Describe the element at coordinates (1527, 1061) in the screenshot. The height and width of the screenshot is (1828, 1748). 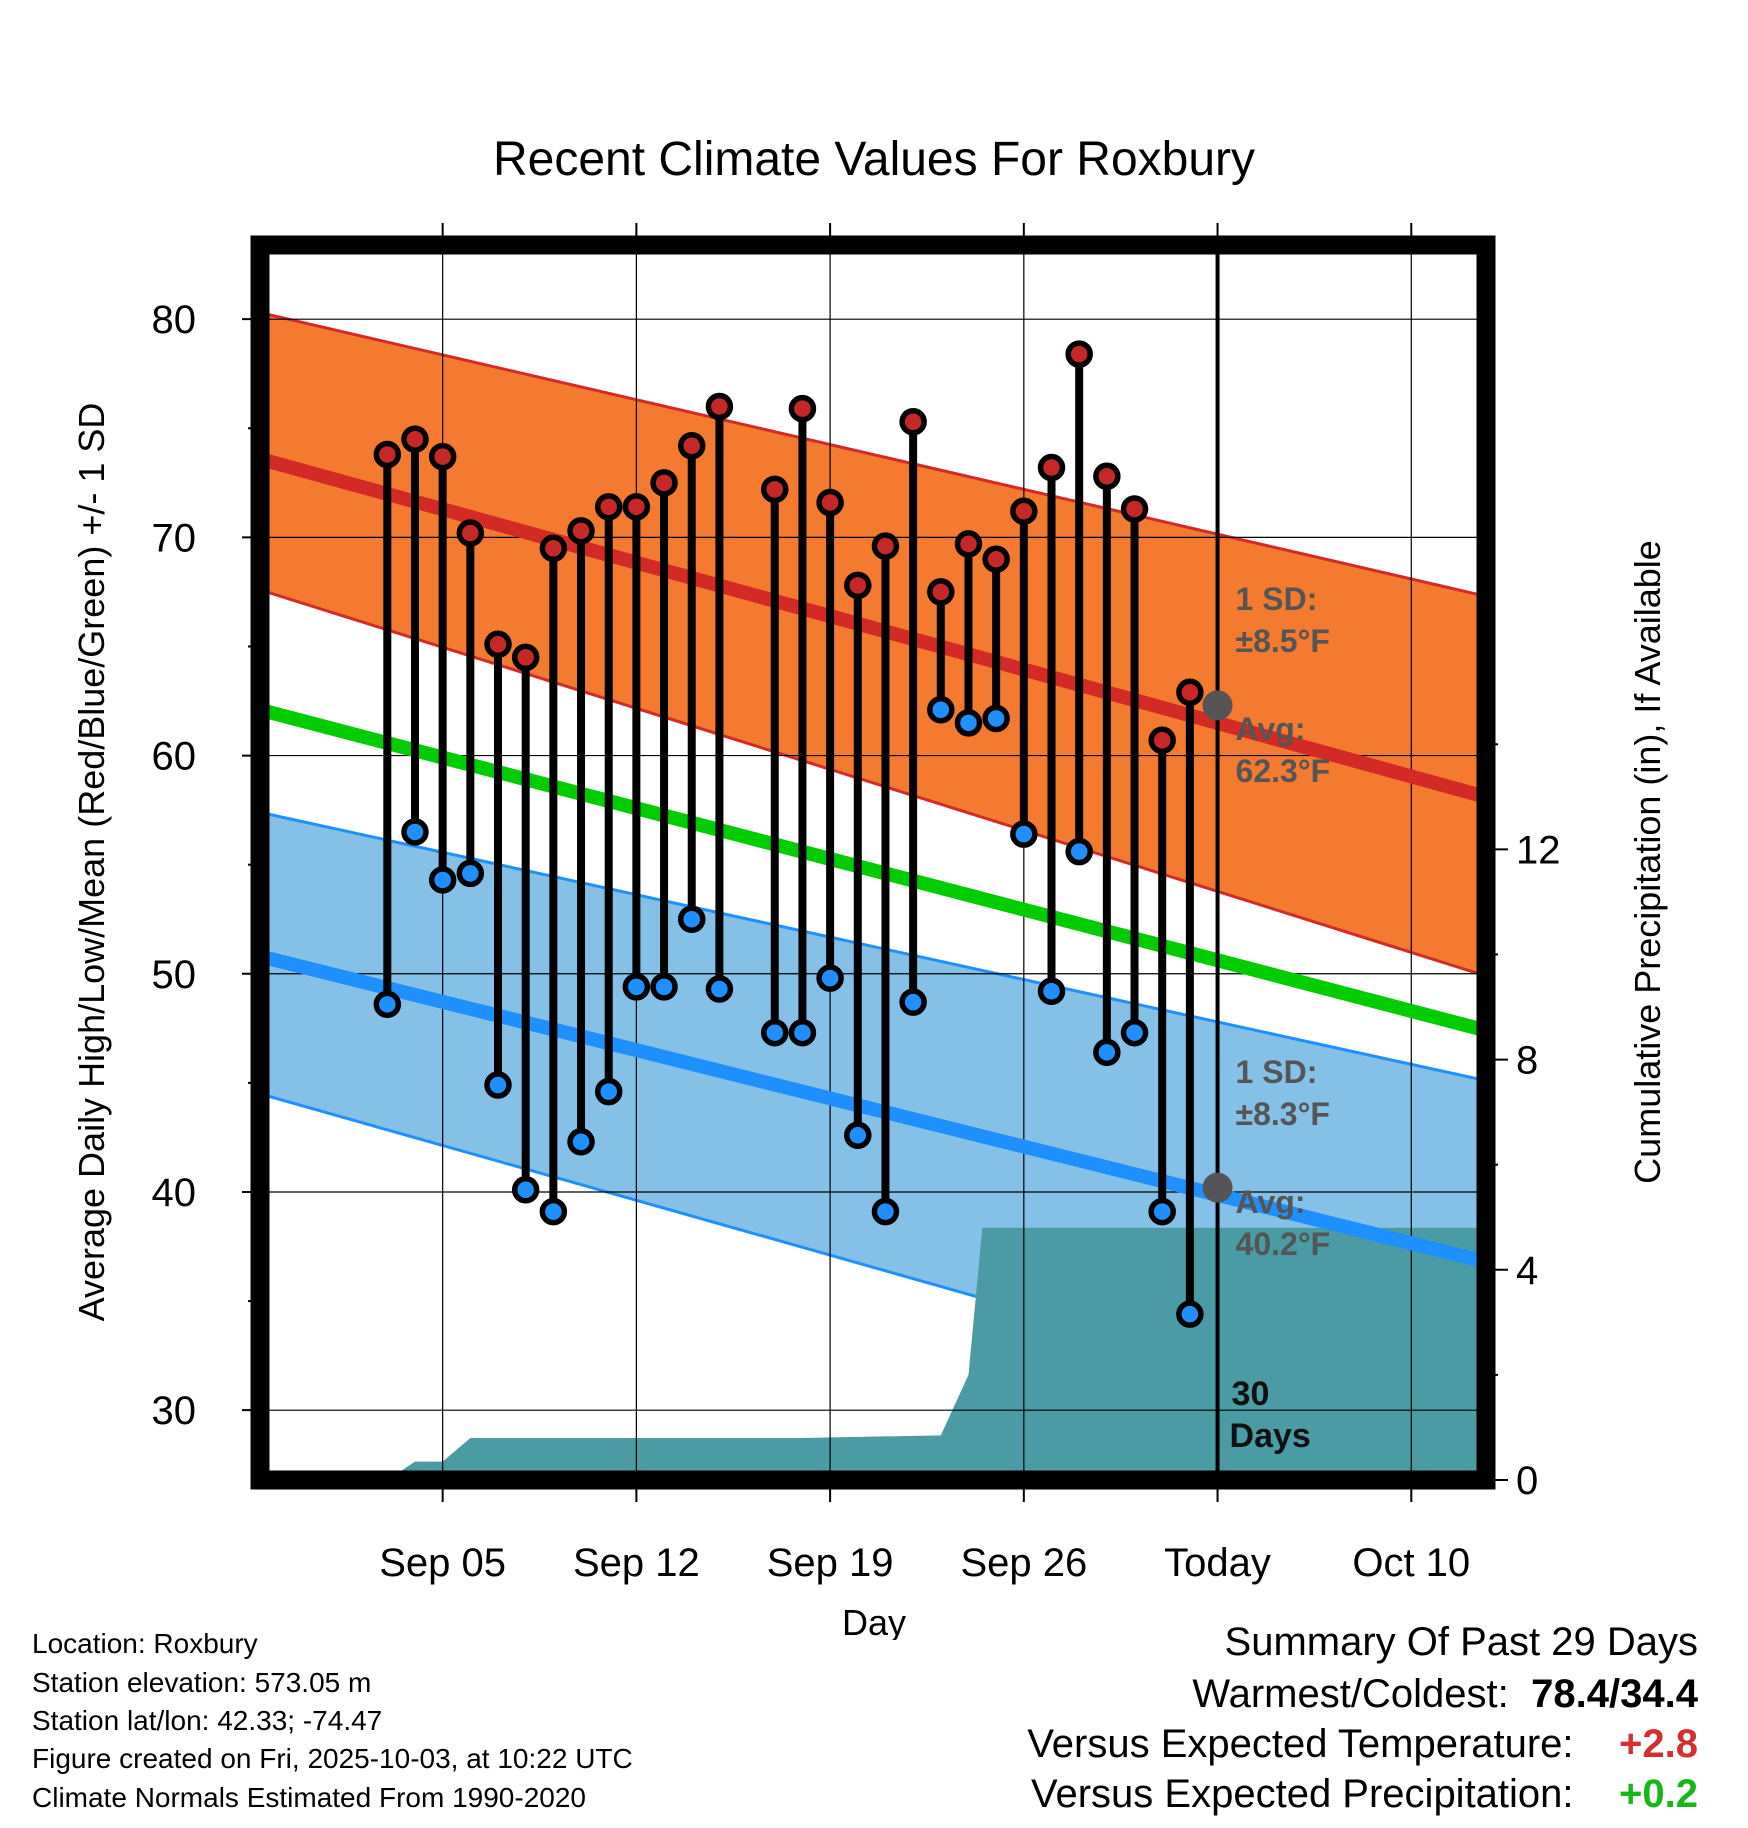
I see `y2-tick-label: 8` at that location.